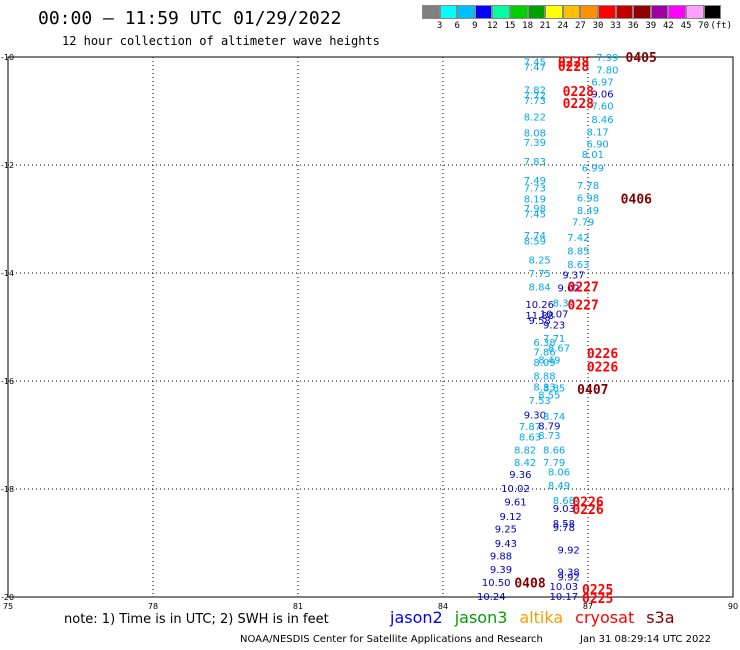 The height and width of the screenshot is (650, 740). I want to click on wave-height-label: 7.99, so click(607, 58).